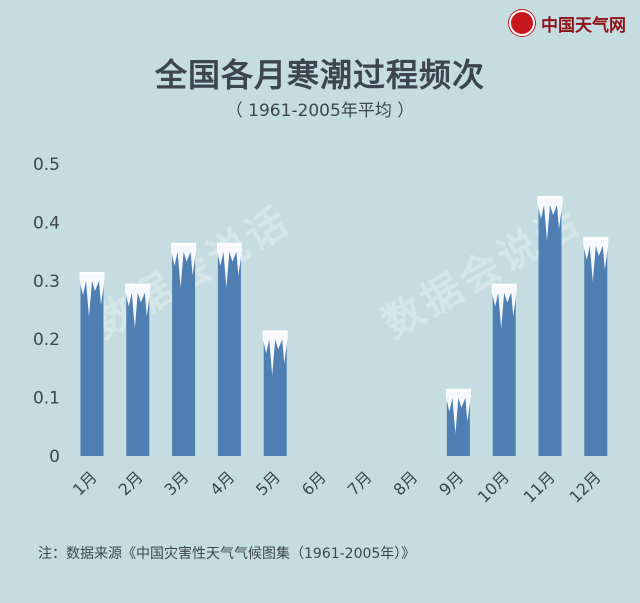  I want to click on brand-name: 中国天气网, so click(583, 25).